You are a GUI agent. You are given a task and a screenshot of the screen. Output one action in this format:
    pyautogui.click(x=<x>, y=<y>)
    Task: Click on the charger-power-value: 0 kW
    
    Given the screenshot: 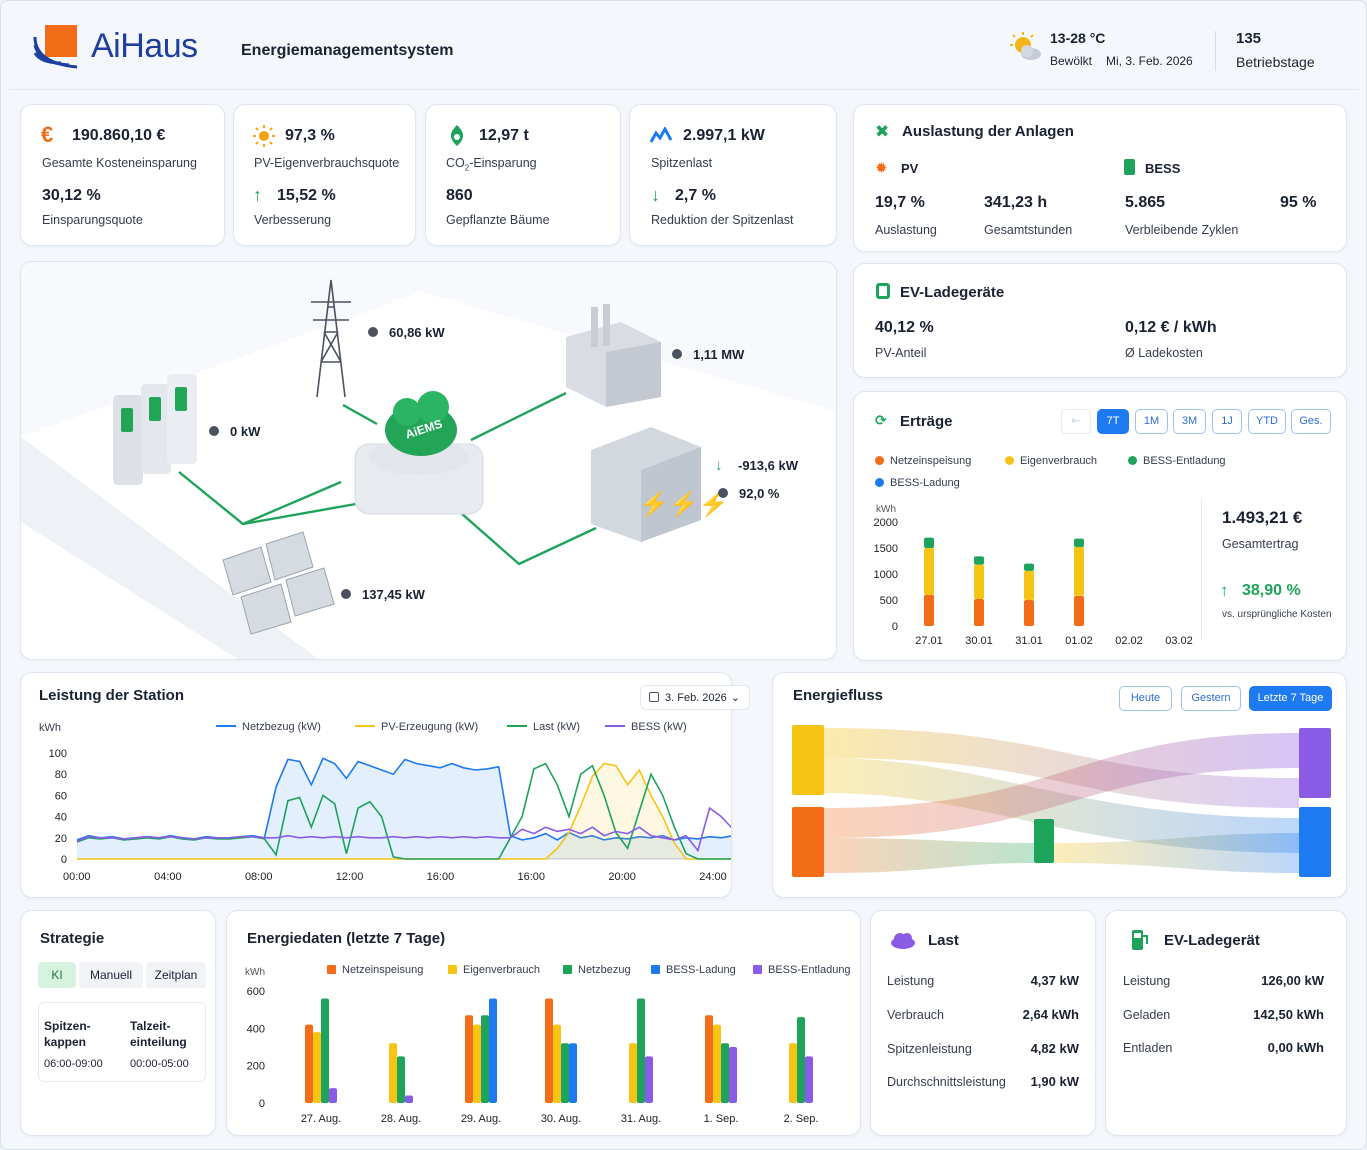 What is the action you would take?
    pyautogui.click(x=245, y=431)
    